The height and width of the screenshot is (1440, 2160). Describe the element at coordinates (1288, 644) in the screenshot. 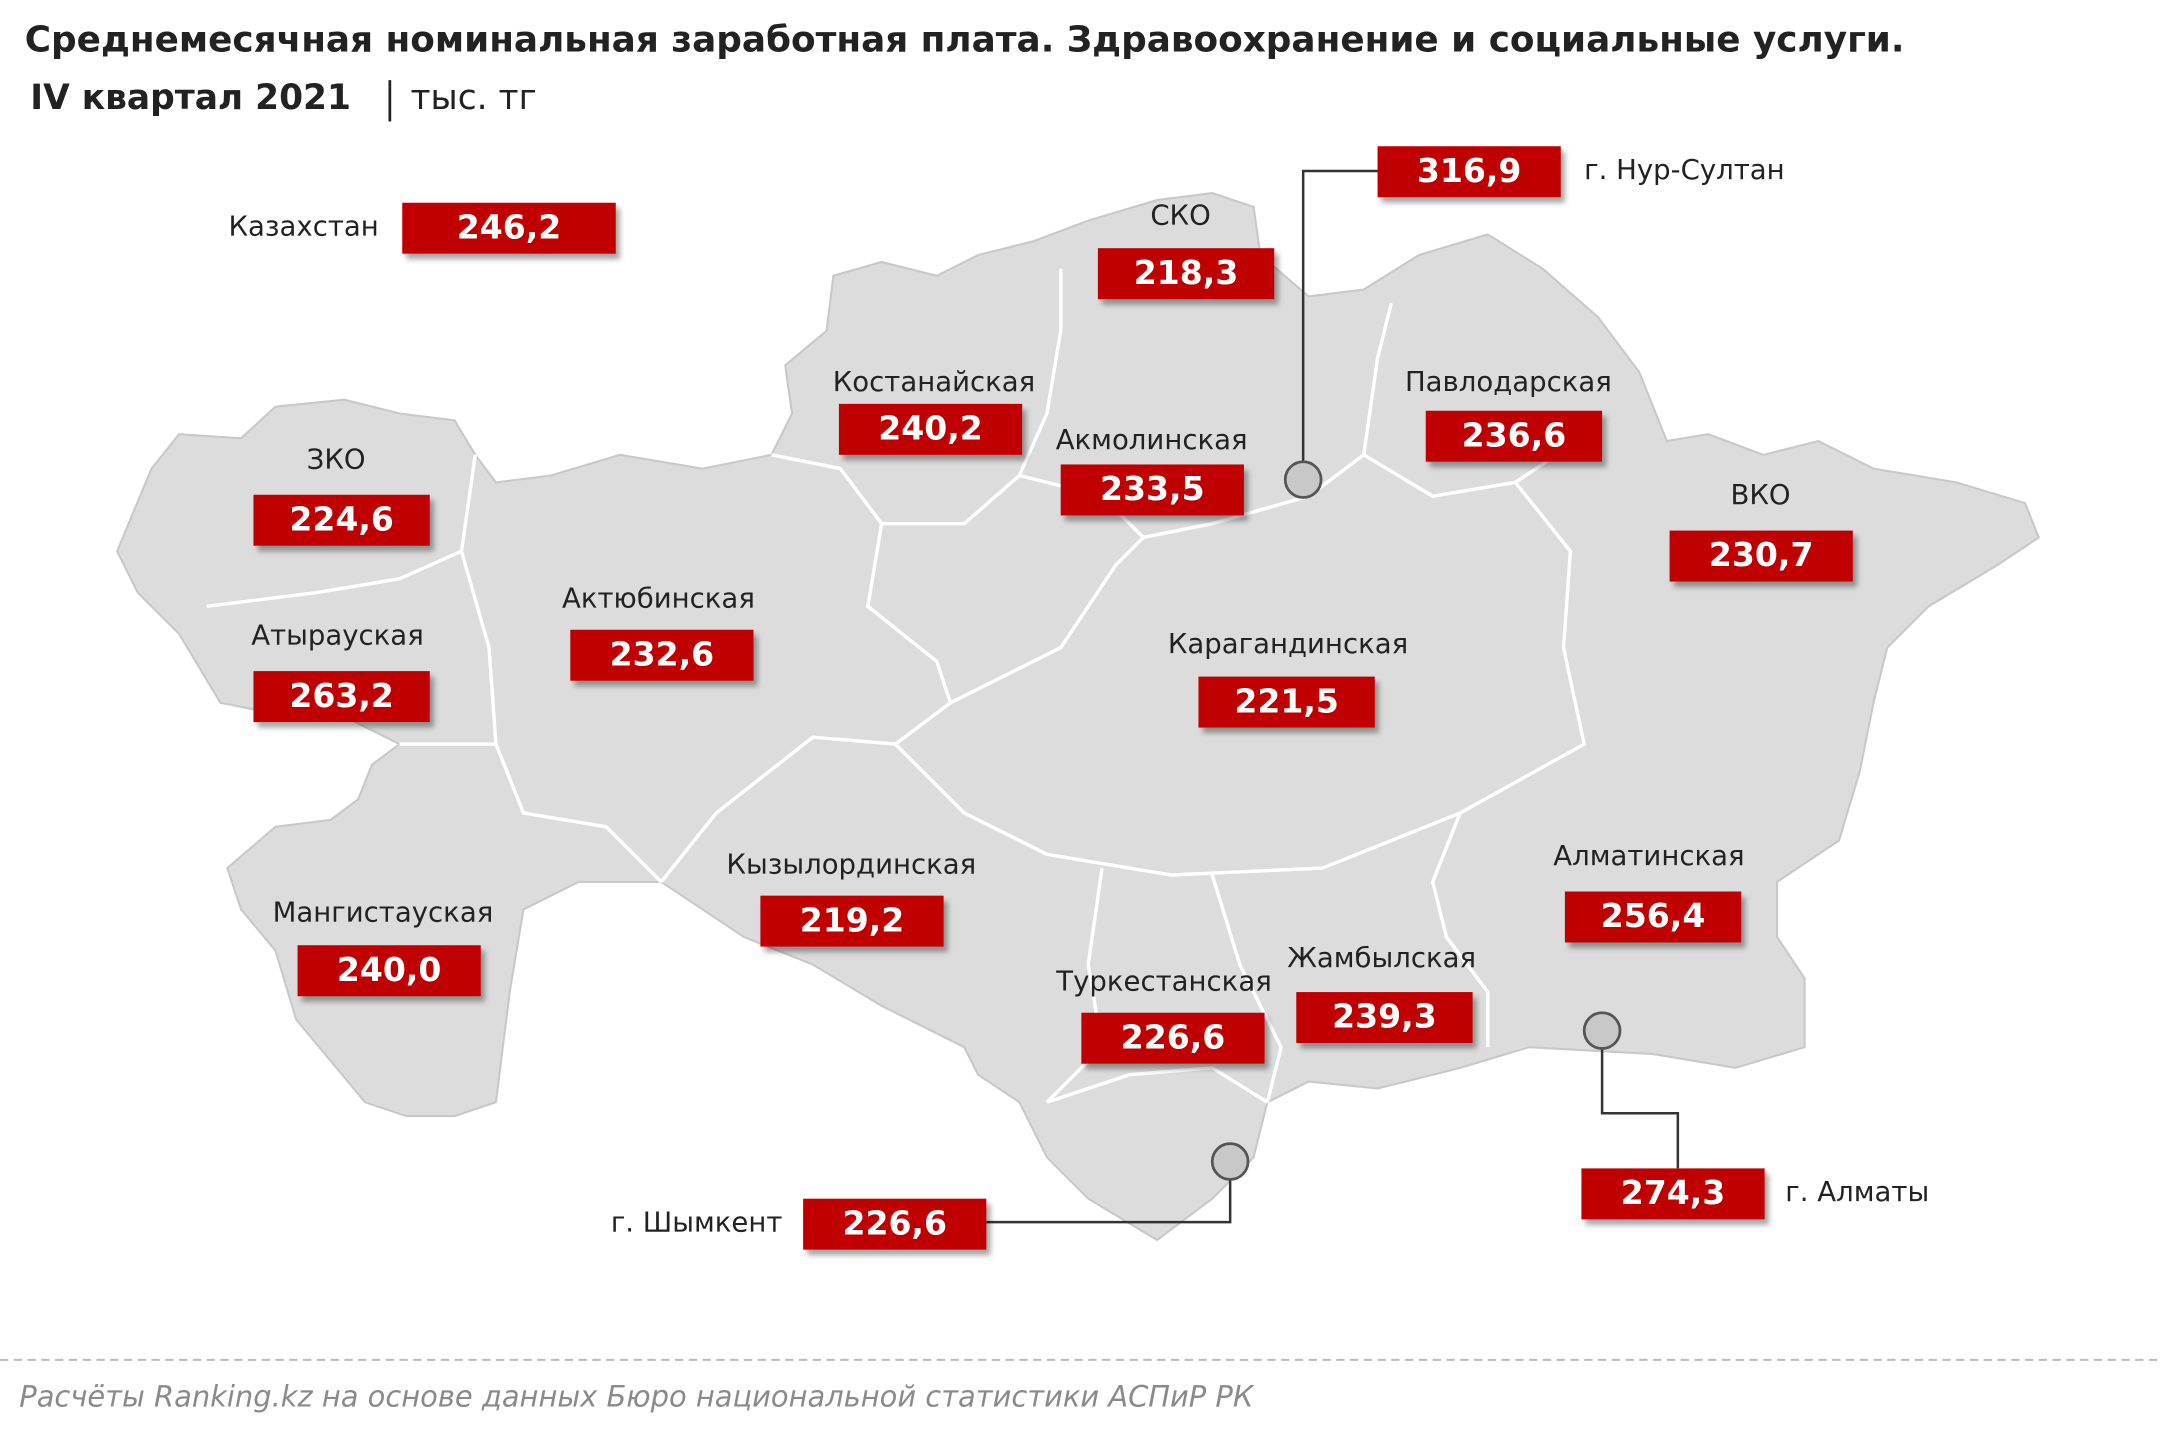

I see `region-name: Карагандинская` at that location.